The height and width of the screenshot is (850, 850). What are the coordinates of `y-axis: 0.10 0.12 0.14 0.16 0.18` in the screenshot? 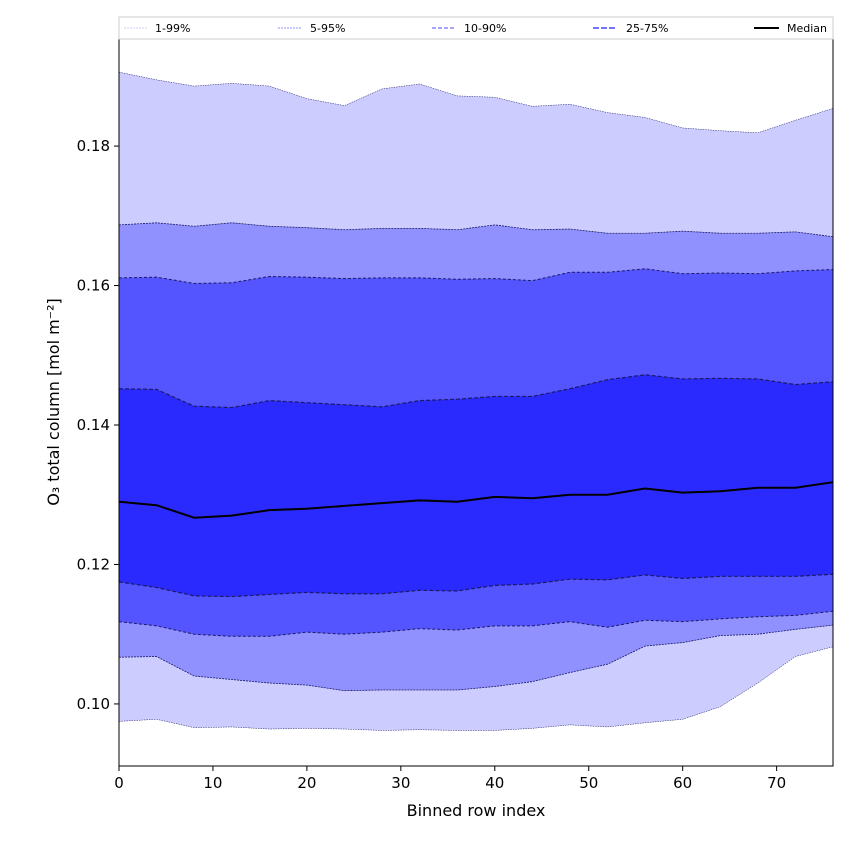 It's located at (98, 425).